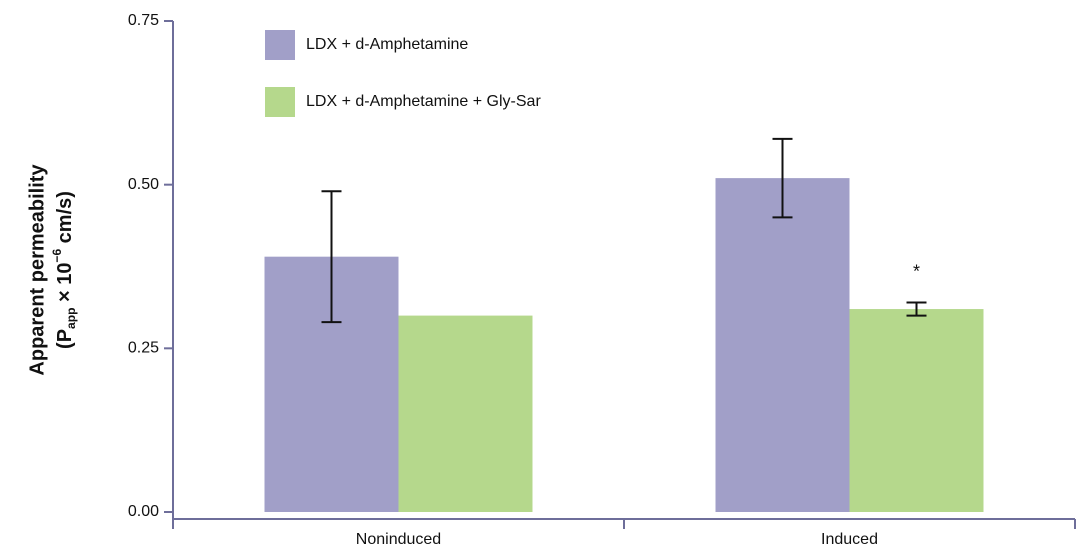 The height and width of the screenshot is (548, 1091). Describe the element at coordinates (387, 44) in the screenshot. I see `legend-label: LDX + d-Amphetamine` at that location.